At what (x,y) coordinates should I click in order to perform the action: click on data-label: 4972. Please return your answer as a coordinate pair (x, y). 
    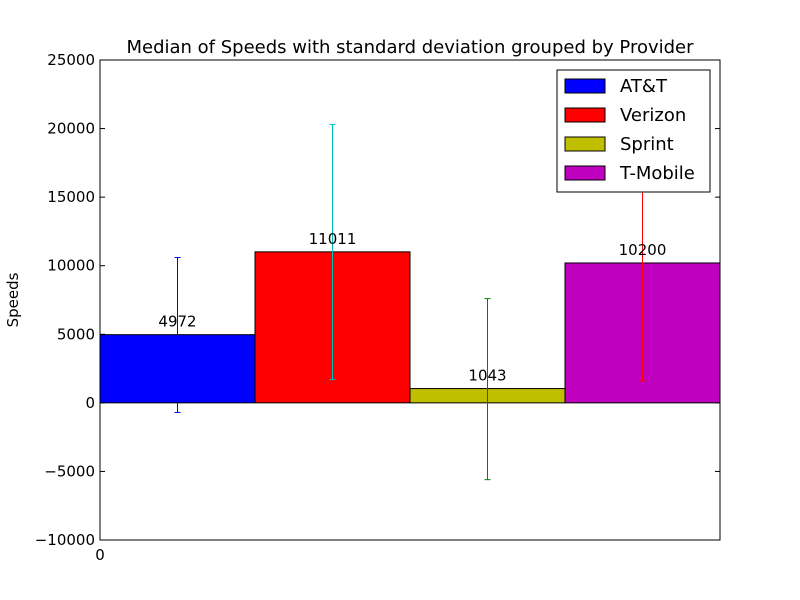
    Looking at the image, I should click on (177, 322).